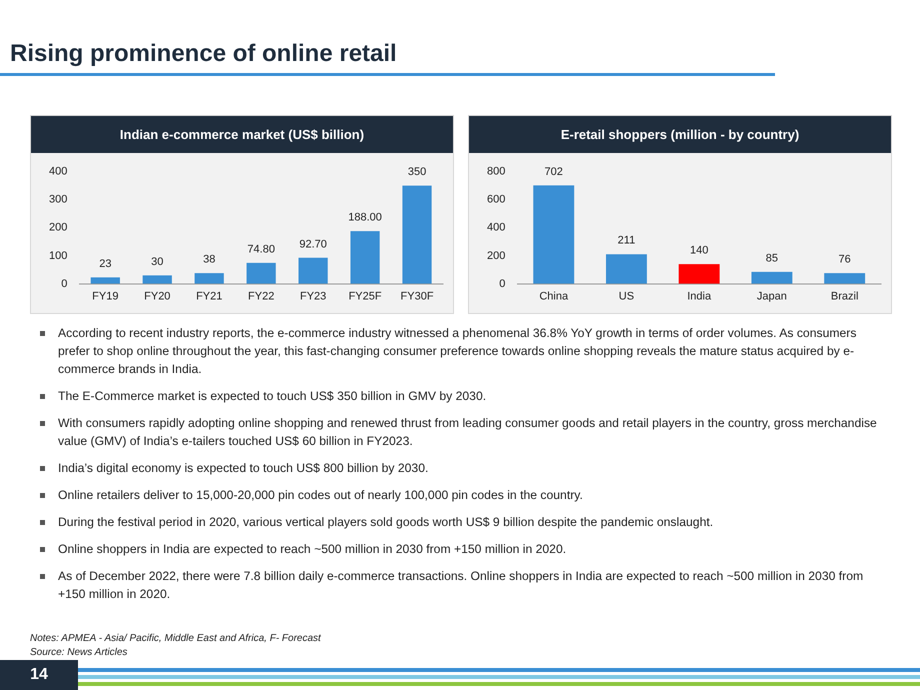 The height and width of the screenshot is (690, 920). What do you see at coordinates (39, 675) in the screenshot?
I see `text: 14` at bounding box center [39, 675].